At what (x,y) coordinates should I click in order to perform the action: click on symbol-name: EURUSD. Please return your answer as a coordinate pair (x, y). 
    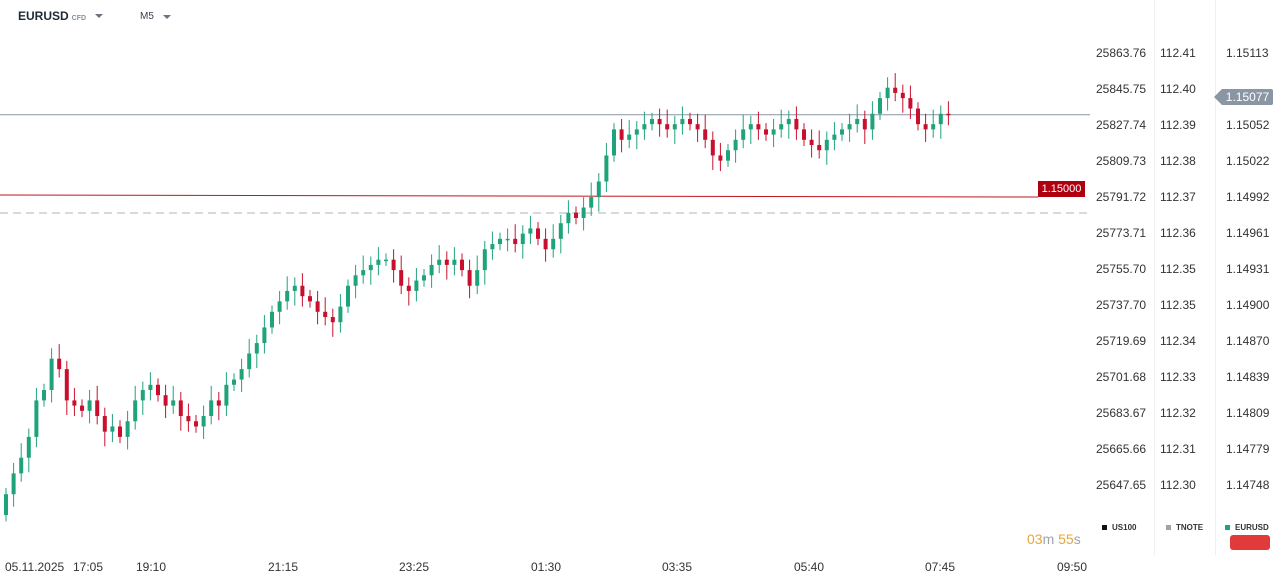
    Looking at the image, I should click on (43, 16).